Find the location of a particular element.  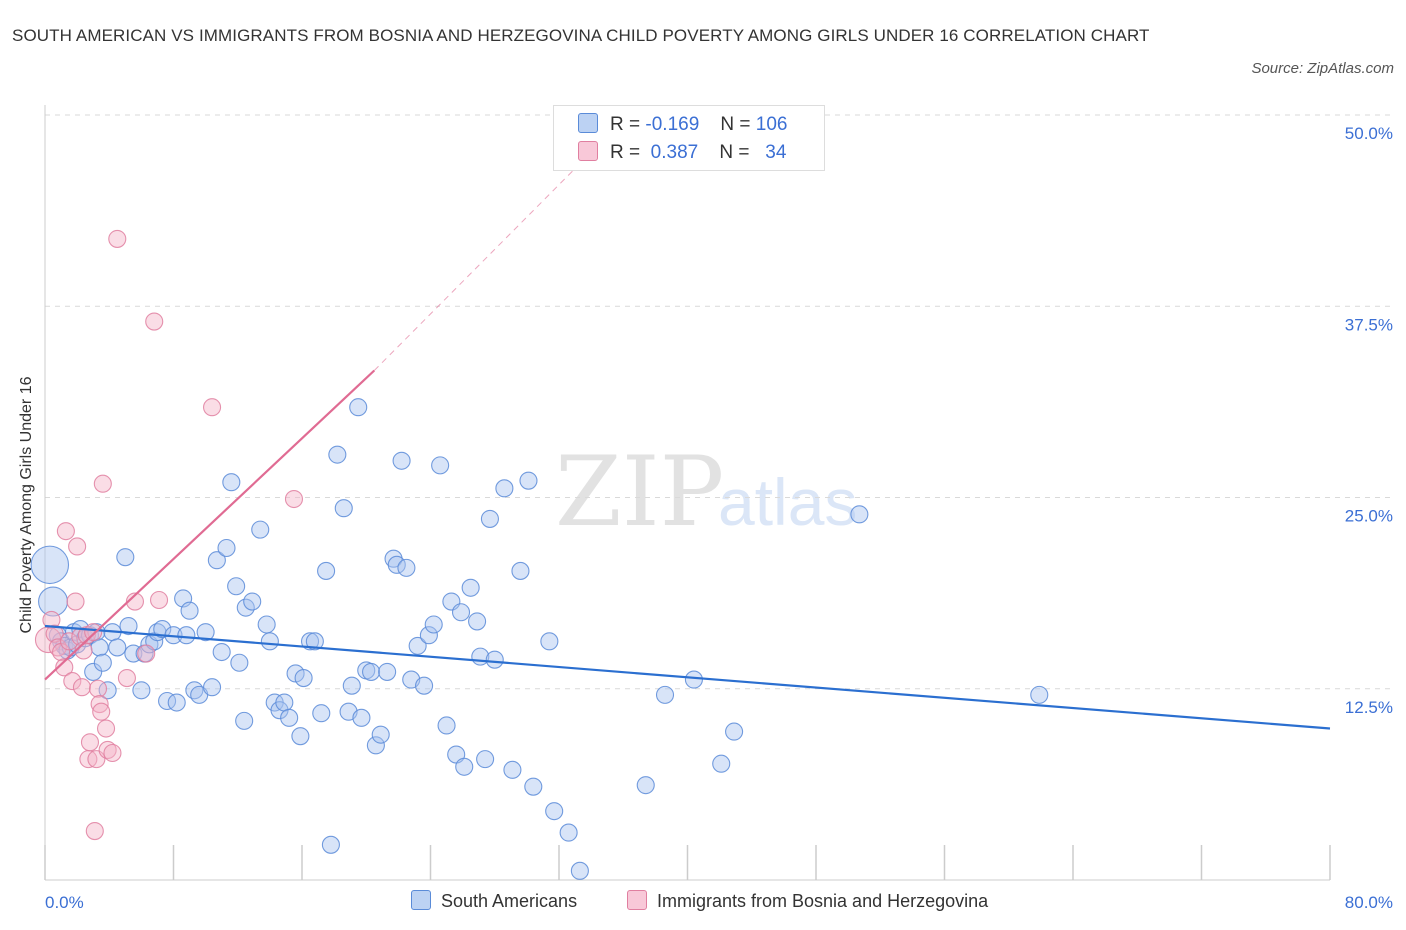

swatch-pink is located at coordinates (588, 151).